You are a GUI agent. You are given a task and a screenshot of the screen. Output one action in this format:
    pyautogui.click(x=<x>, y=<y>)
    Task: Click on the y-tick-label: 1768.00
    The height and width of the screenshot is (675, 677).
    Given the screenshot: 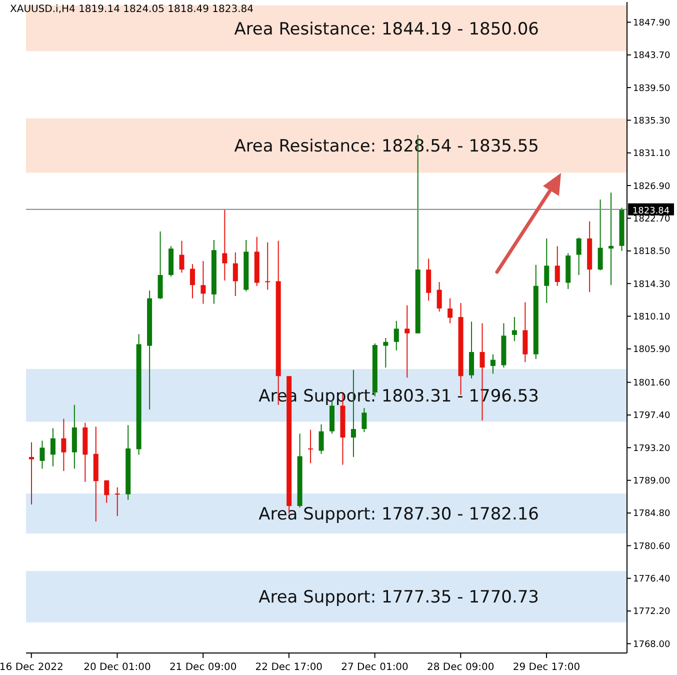 What is the action you would take?
    pyautogui.click(x=651, y=645)
    